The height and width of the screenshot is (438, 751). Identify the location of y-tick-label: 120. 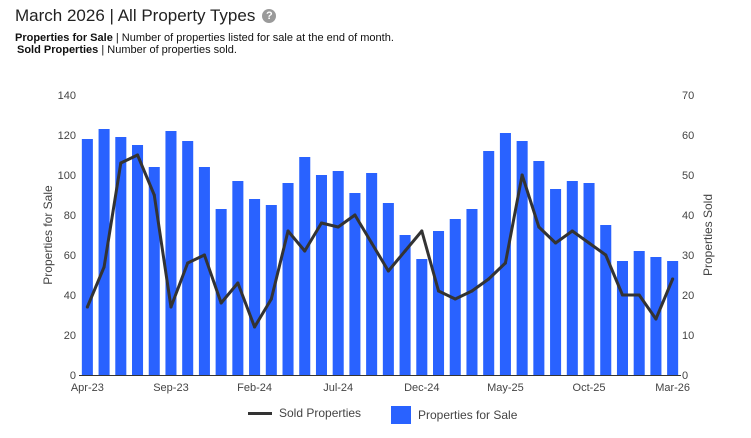
(67, 136).